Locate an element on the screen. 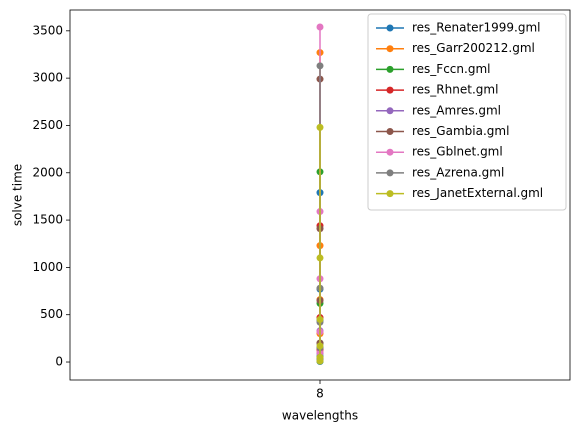  x-tick-label: 8 is located at coordinates (320, 394).